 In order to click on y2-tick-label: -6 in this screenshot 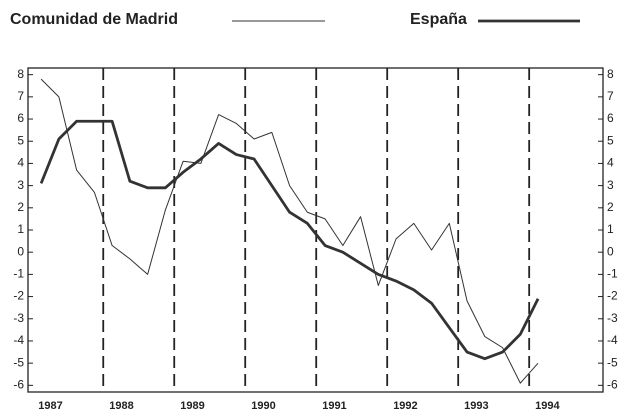, I will do `click(612, 385)`.